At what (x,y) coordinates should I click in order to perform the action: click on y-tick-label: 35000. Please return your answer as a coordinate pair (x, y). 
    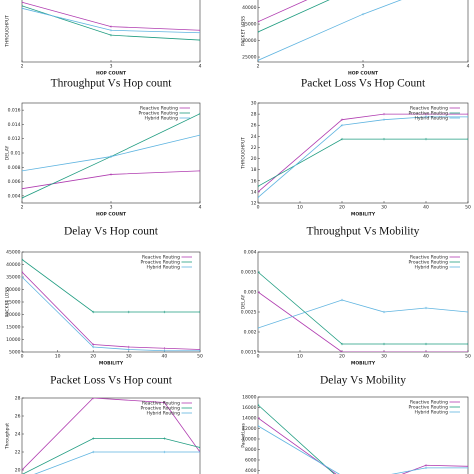
    Looking at the image, I should click on (13, 278).